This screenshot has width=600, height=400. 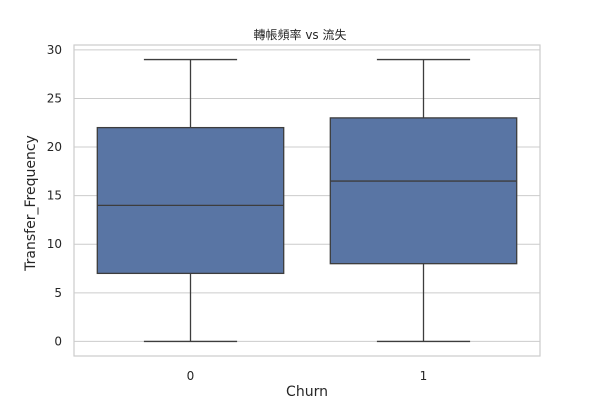 What do you see at coordinates (54, 147) in the screenshot?
I see `y-tick-label-20: 20` at bounding box center [54, 147].